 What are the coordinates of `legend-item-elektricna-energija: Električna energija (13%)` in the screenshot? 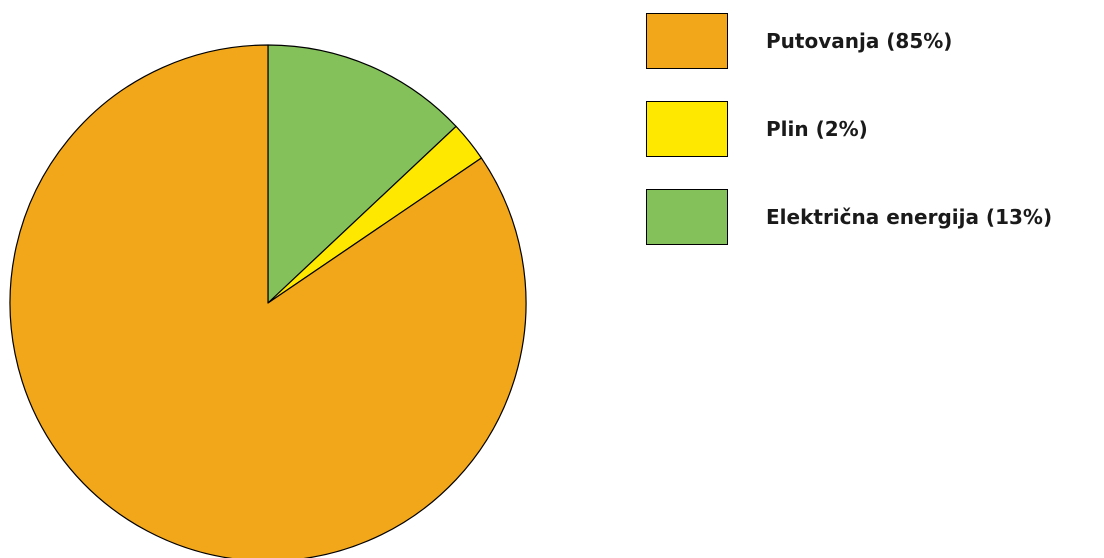 It's located at (849, 217).